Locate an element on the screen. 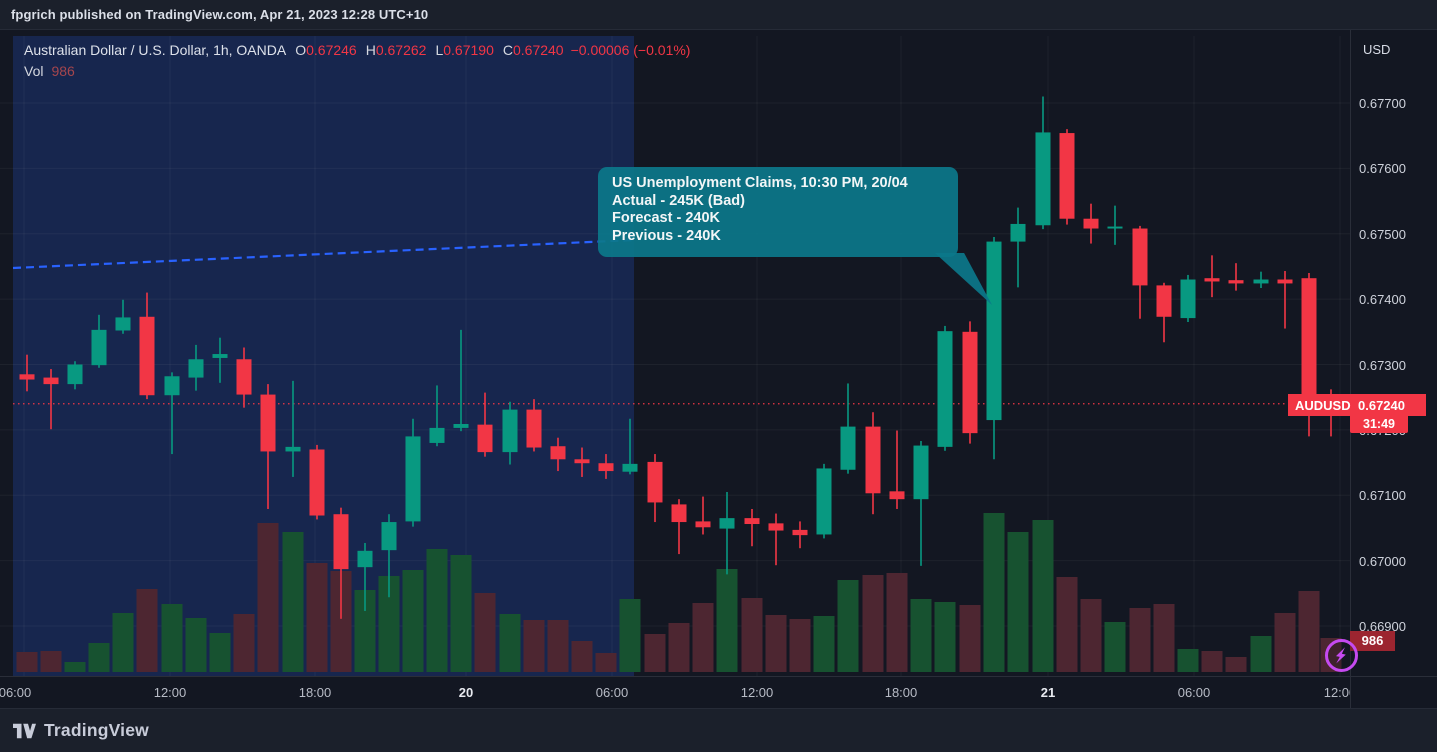  countdown-value: 31:49 is located at coordinates (1379, 424).